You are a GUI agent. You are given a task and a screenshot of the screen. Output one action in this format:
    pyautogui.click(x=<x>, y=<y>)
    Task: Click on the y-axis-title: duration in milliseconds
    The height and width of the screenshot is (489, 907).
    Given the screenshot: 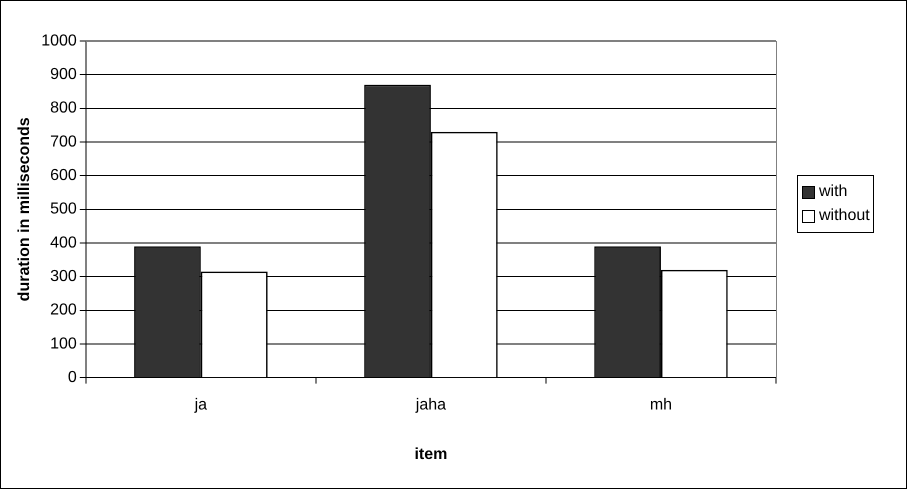 What is the action you would take?
    pyautogui.click(x=25, y=209)
    